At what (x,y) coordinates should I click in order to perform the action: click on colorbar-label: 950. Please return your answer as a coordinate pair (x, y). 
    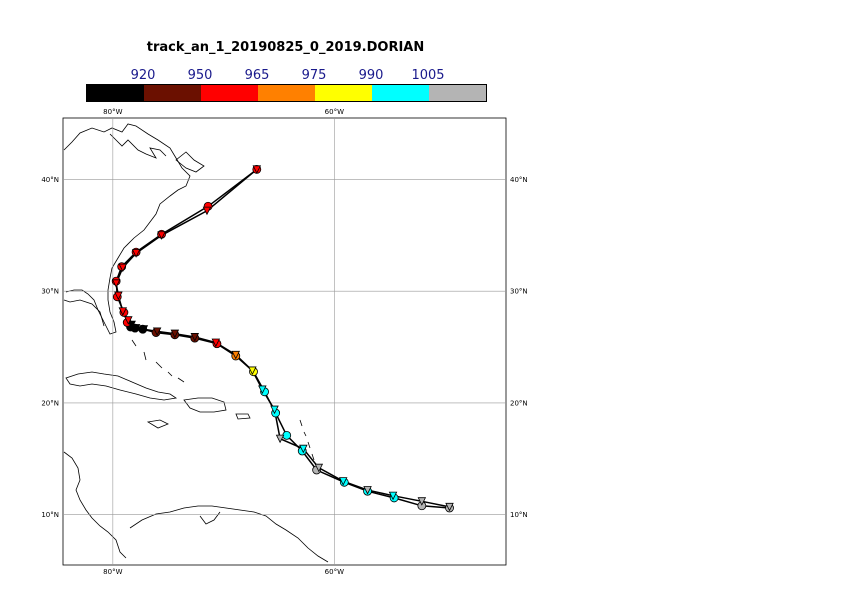
    Looking at the image, I should click on (200, 75).